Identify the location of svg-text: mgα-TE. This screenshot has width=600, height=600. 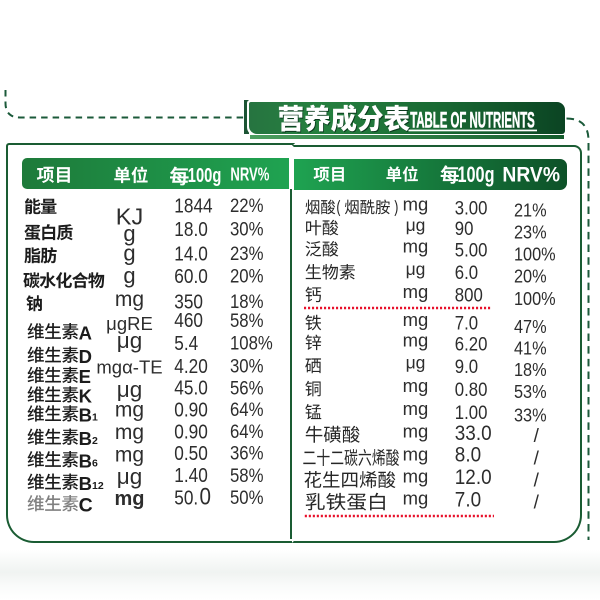
(129, 367).